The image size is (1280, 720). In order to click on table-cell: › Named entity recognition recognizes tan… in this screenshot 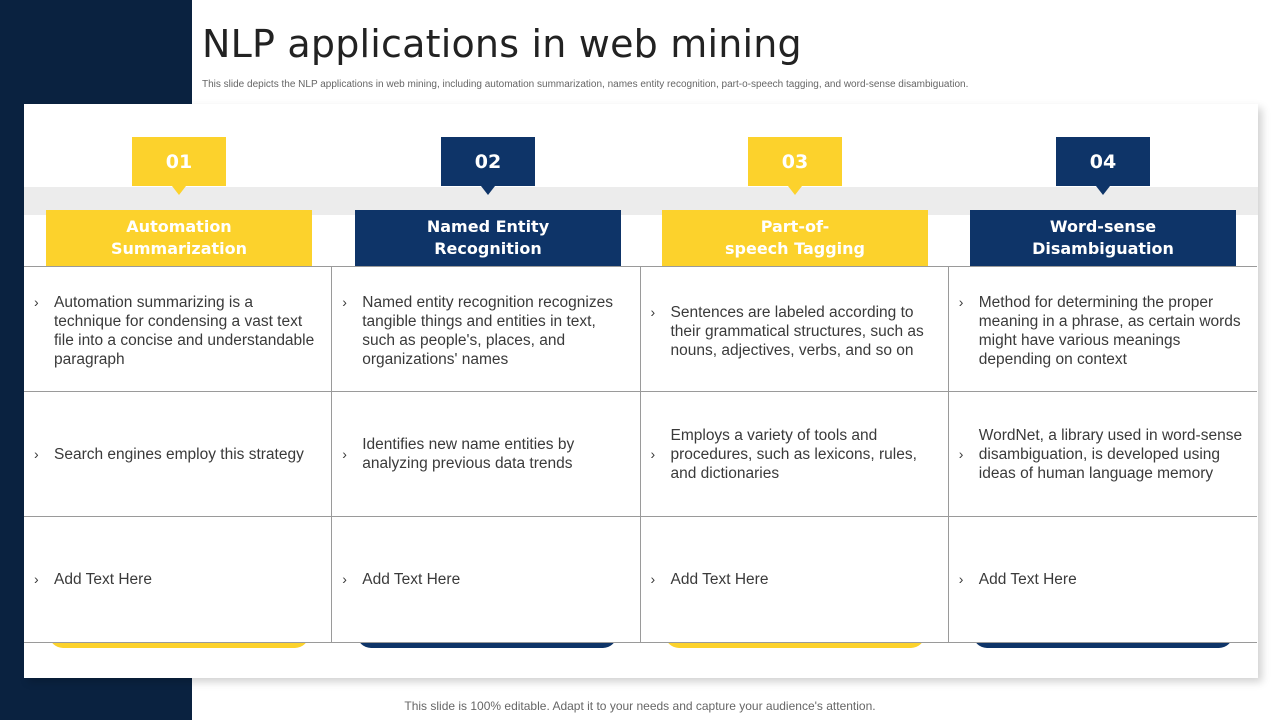, I will do `click(486, 329)`.